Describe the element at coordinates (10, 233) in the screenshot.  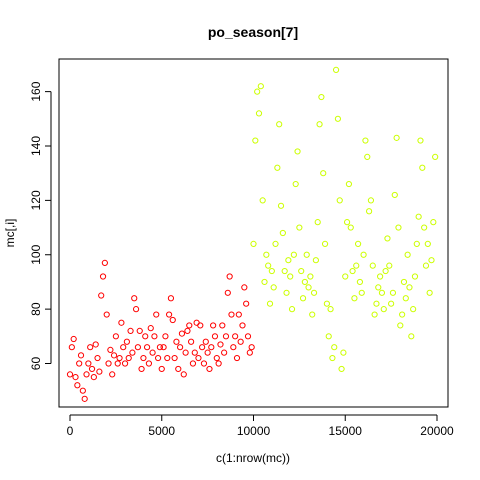
I see `y-axis-label: mc[,i]` at that location.